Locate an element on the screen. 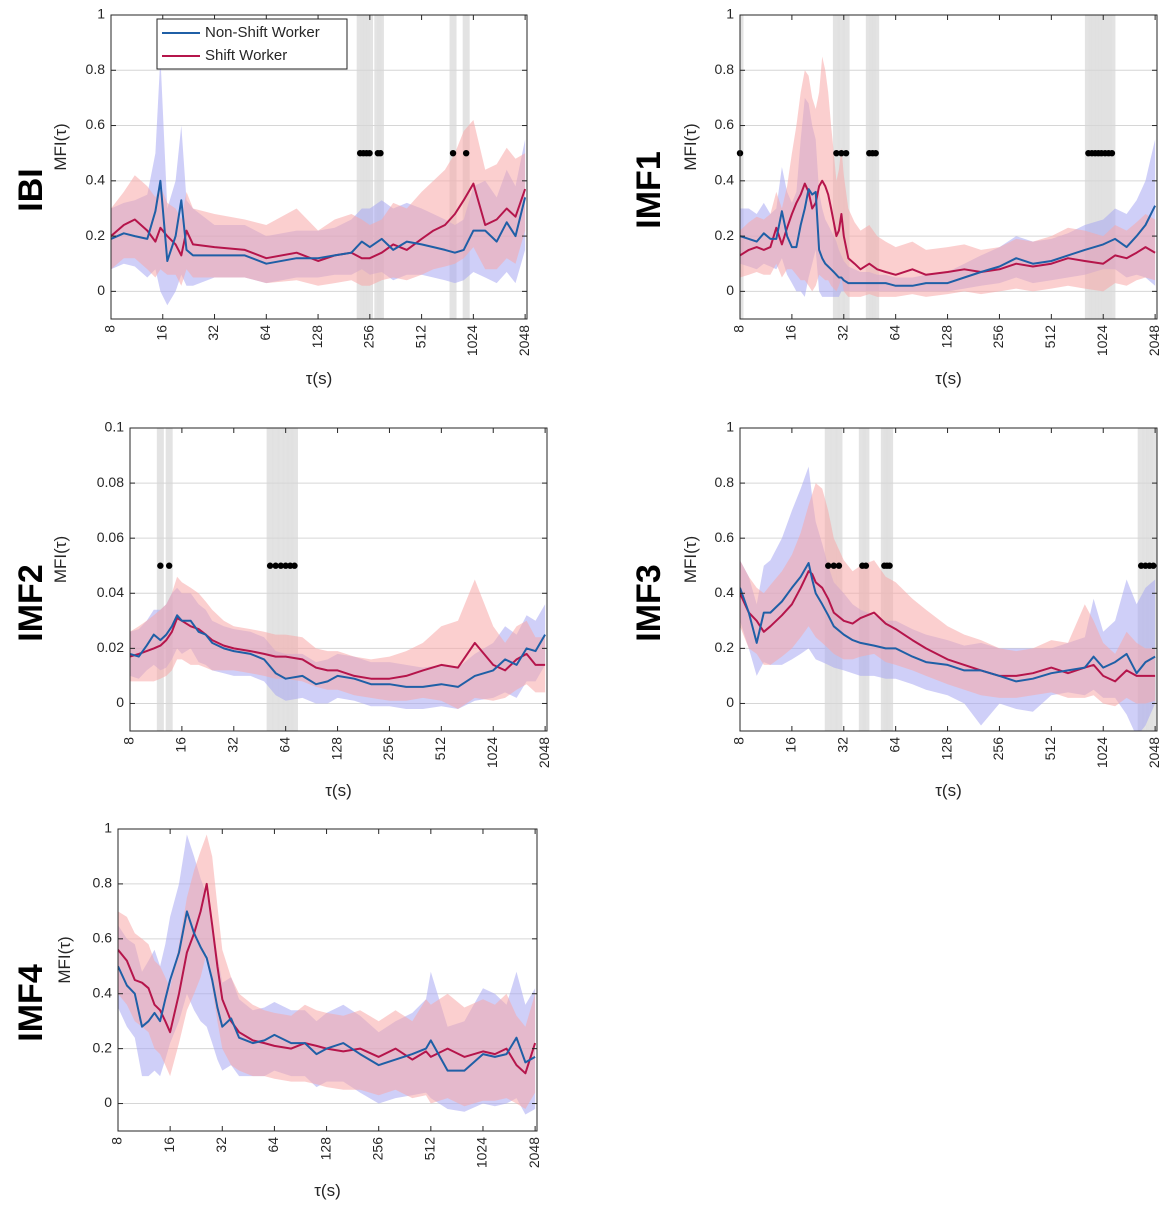 The height and width of the screenshot is (1211, 1170). y-axis-label: MFI(τ) is located at coordinates (690, 559).